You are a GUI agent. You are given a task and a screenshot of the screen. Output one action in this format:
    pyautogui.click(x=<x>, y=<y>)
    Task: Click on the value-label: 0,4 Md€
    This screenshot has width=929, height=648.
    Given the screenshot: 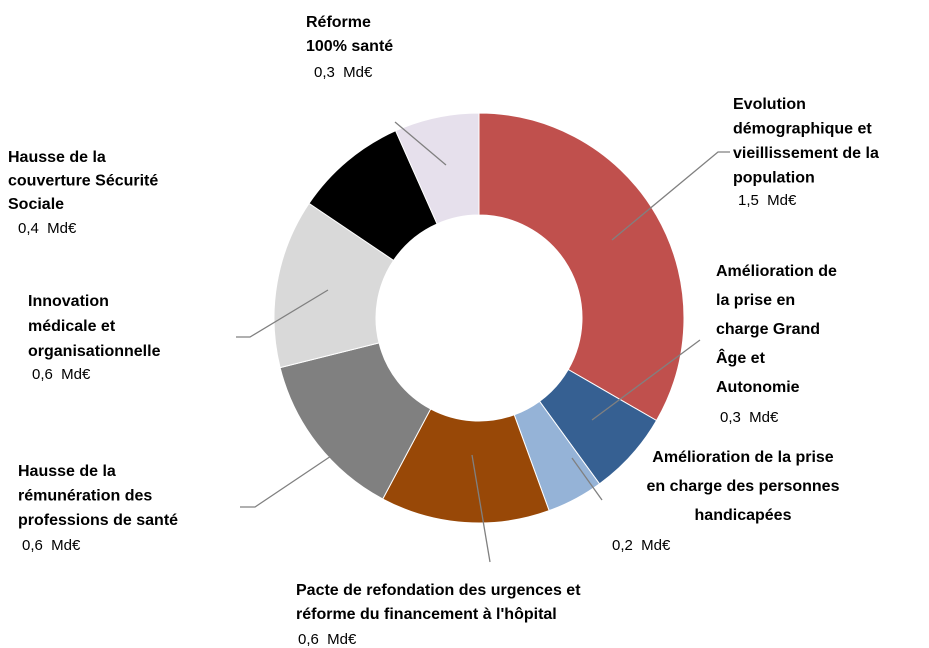 What is the action you would take?
    pyautogui.click(x=47, y=228)
    